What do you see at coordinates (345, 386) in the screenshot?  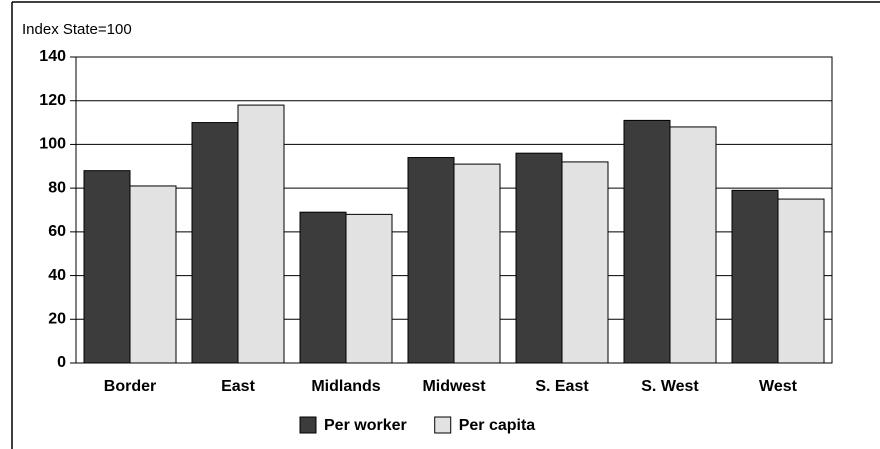 I see `x-tick-label: Midlands` at bounding box center [345, 386].